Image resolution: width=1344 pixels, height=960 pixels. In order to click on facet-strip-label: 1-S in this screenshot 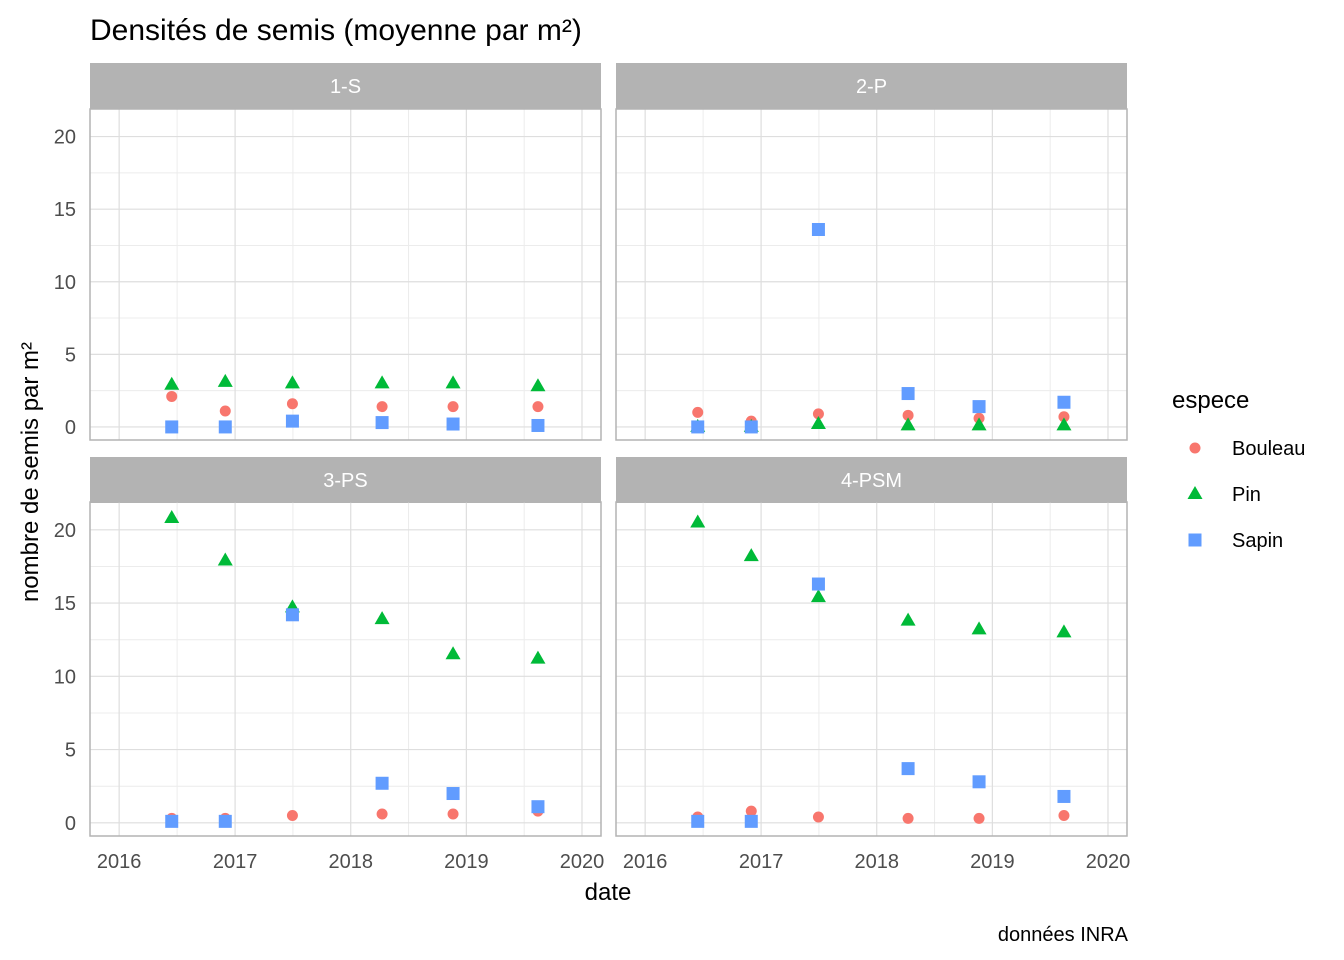, I will do `click(345, 87)`.